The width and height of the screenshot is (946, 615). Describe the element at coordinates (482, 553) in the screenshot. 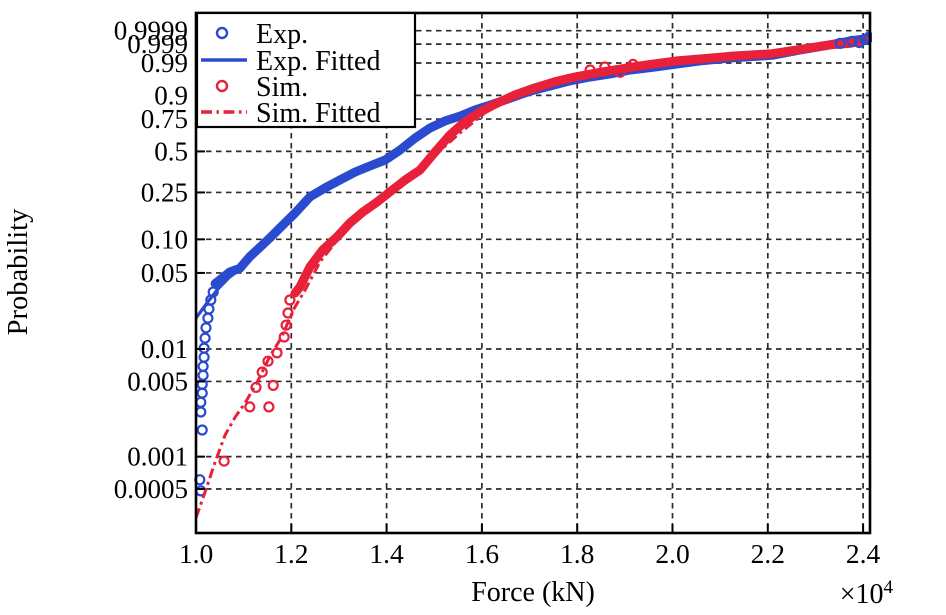

I see `x-tick-label: 1.6` at that location.